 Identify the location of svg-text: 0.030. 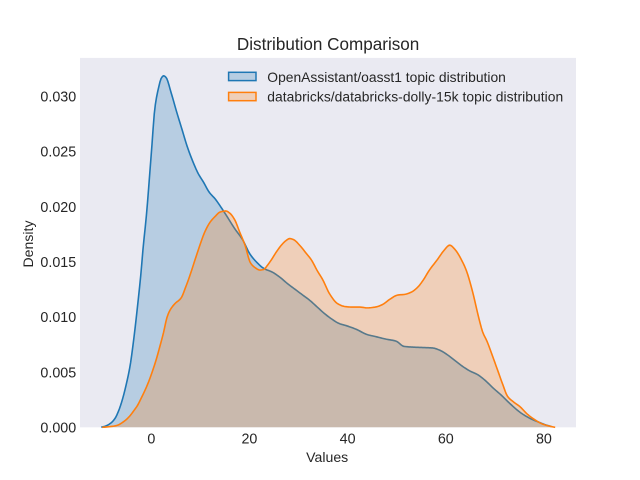
(58, 97).